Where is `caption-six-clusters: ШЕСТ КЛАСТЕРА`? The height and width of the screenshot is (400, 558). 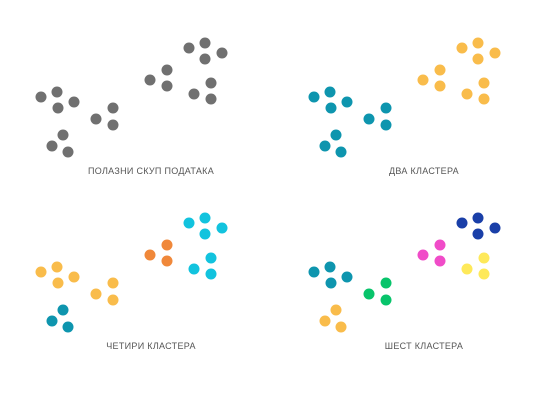 caption-six-clusters: ШЕСТ КЛАСТЕРА is located at coordinates (424, 346).